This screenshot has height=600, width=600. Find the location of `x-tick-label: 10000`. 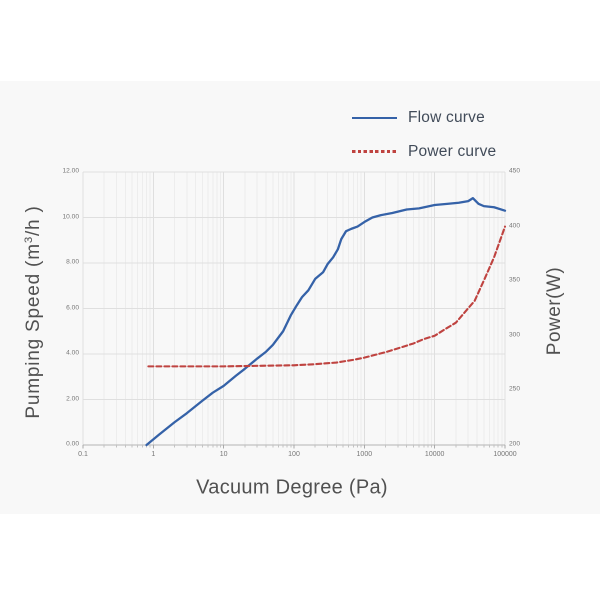

x-tick-label: 10000 is located at coordinates (434, 454).